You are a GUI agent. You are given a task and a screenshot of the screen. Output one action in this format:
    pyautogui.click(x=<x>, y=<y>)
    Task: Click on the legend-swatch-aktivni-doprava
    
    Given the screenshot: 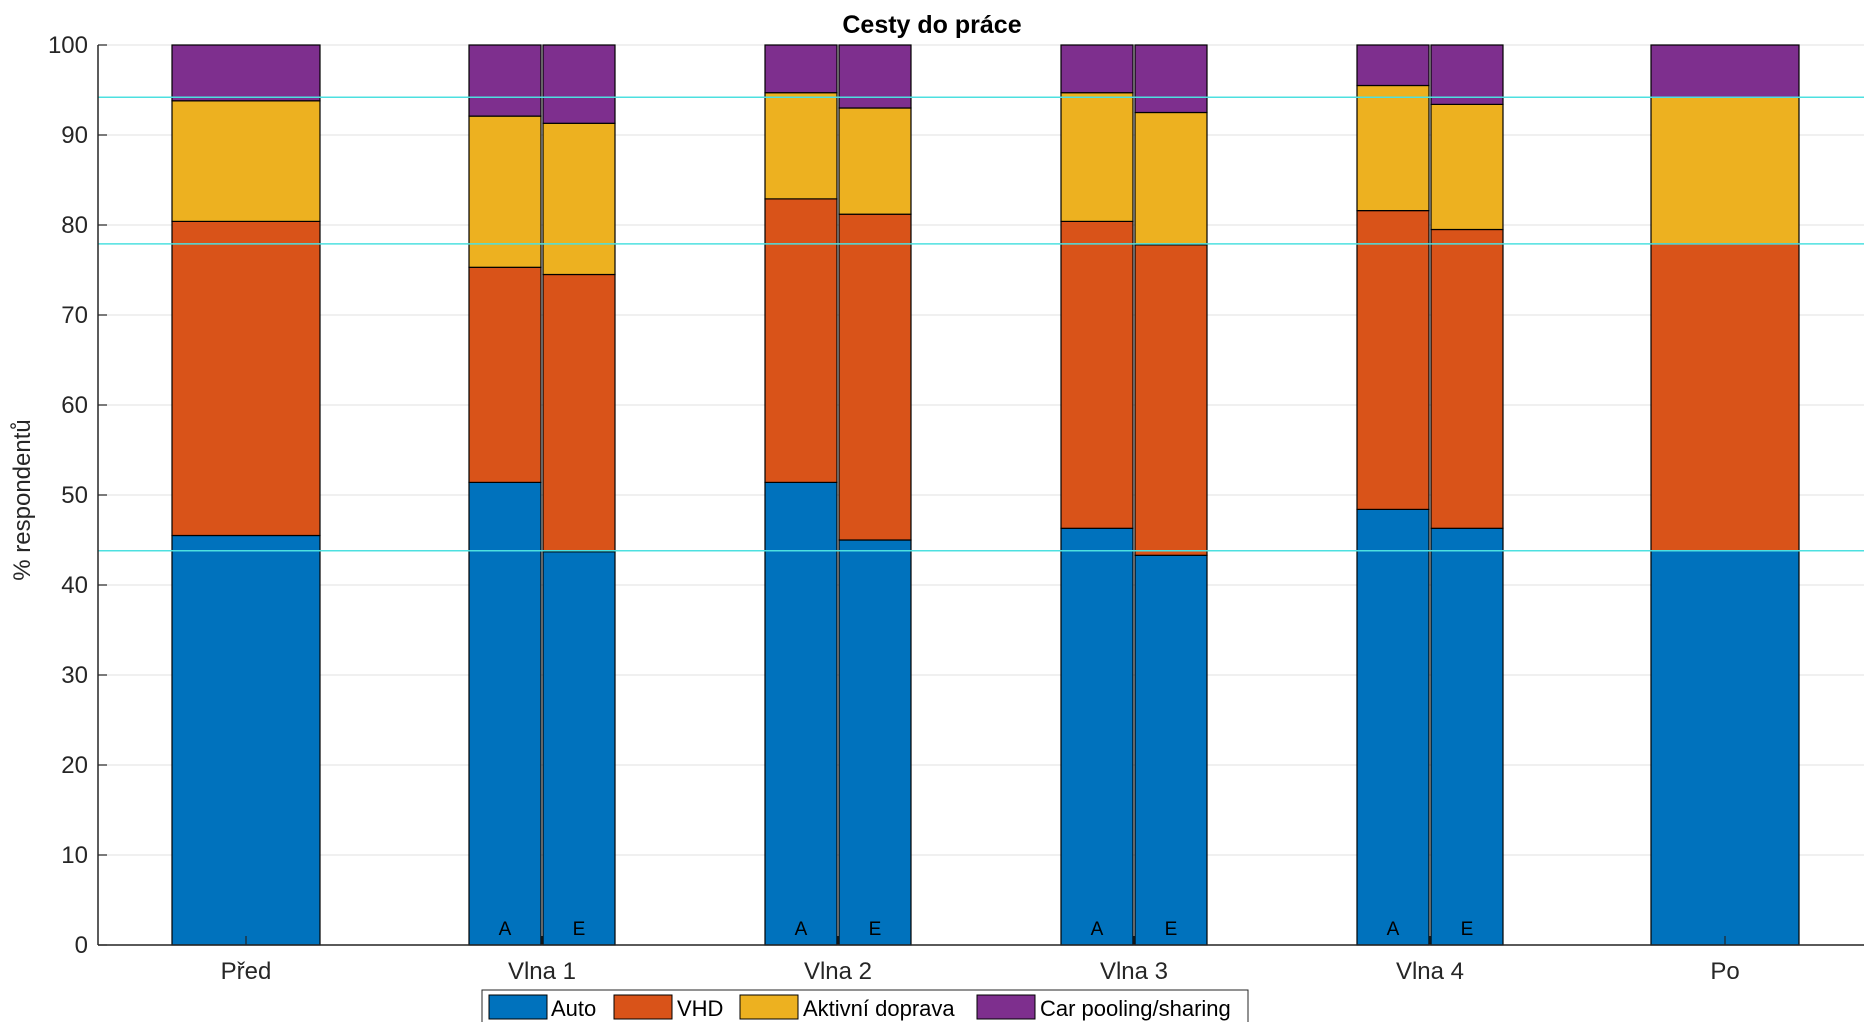 What is the action you would take?
    pyautogui.click(x=769, y=1007)
    